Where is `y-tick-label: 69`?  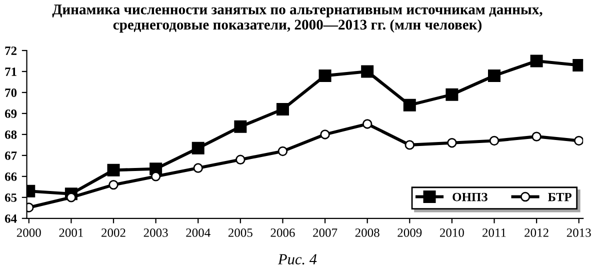 y-tick-label: 69 is located at coordinates (10, 114).